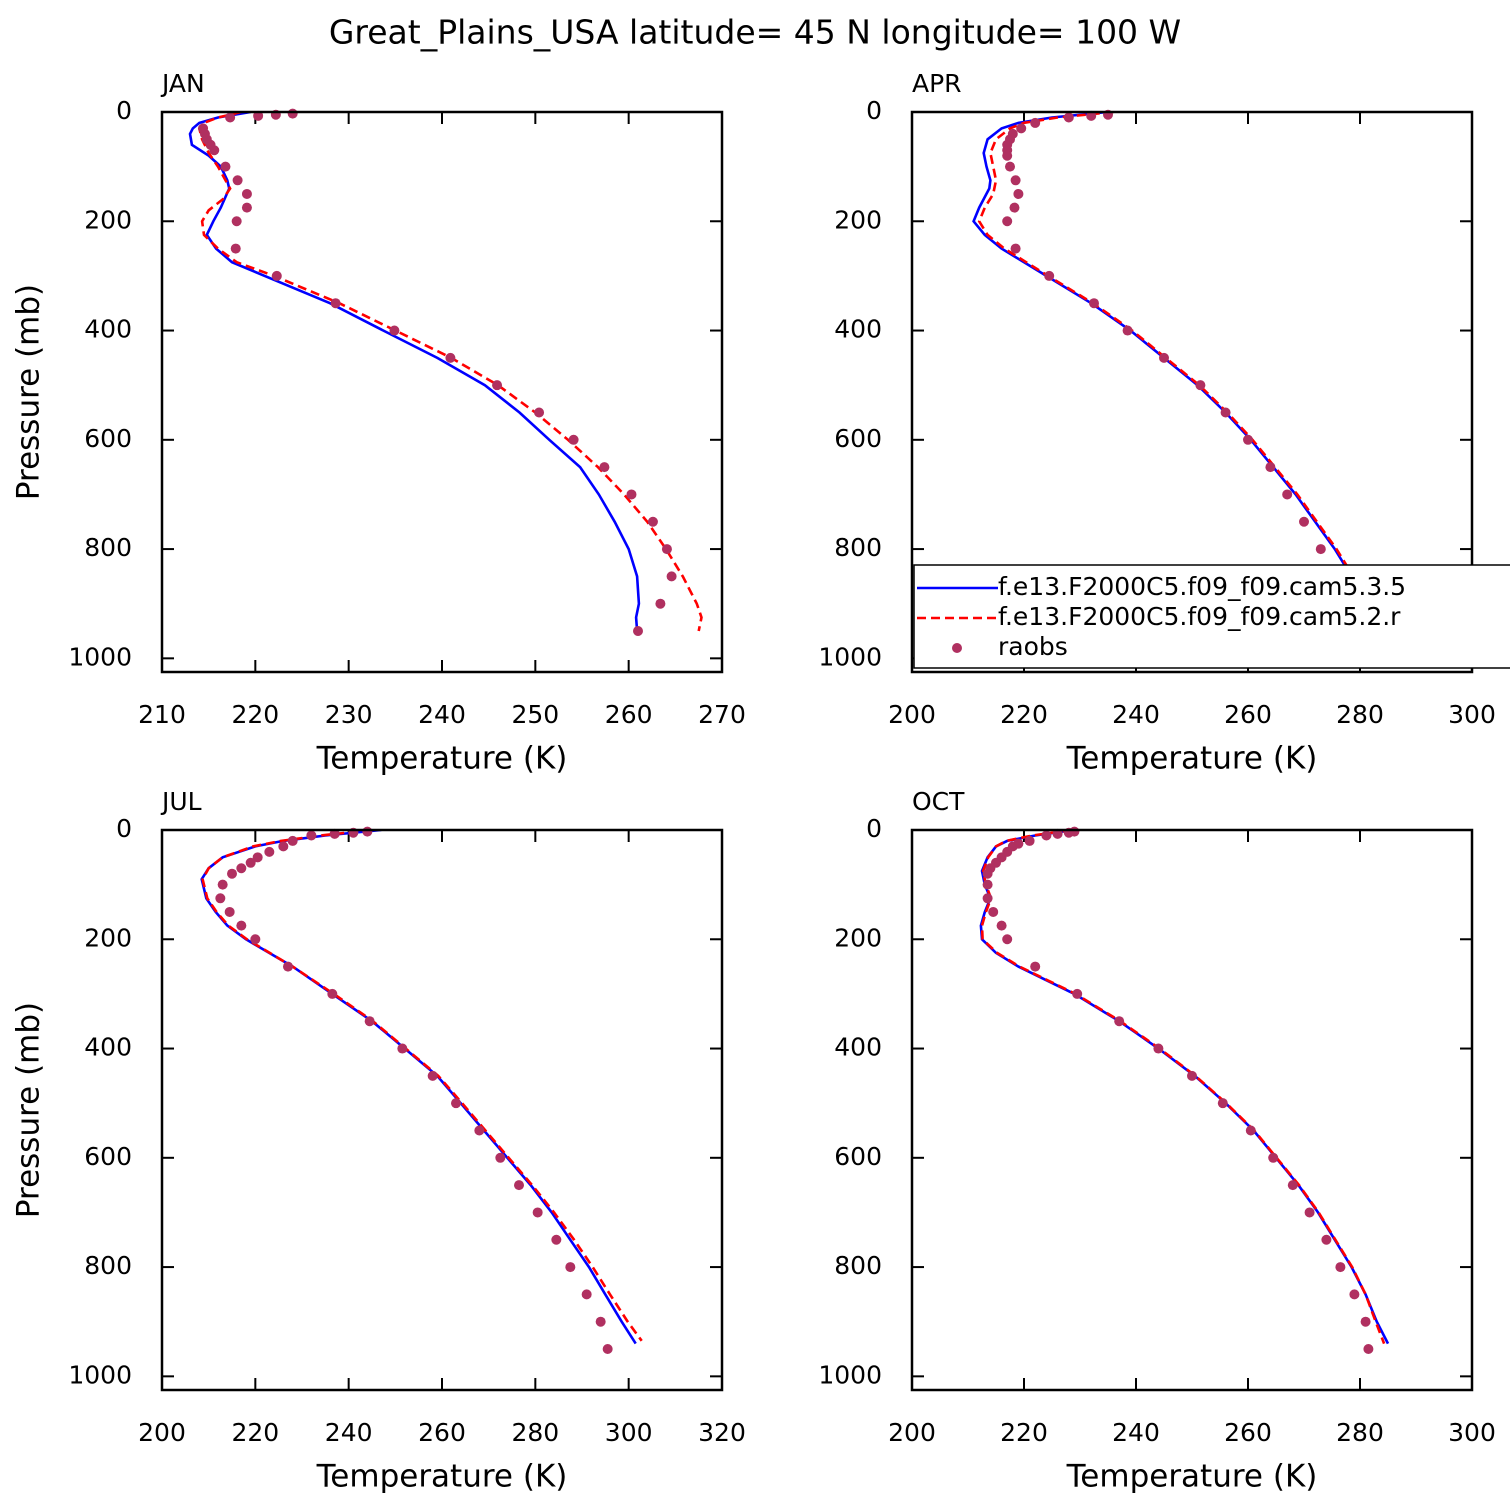  I want to click on x-tick-label: 210, so click(162, 714).